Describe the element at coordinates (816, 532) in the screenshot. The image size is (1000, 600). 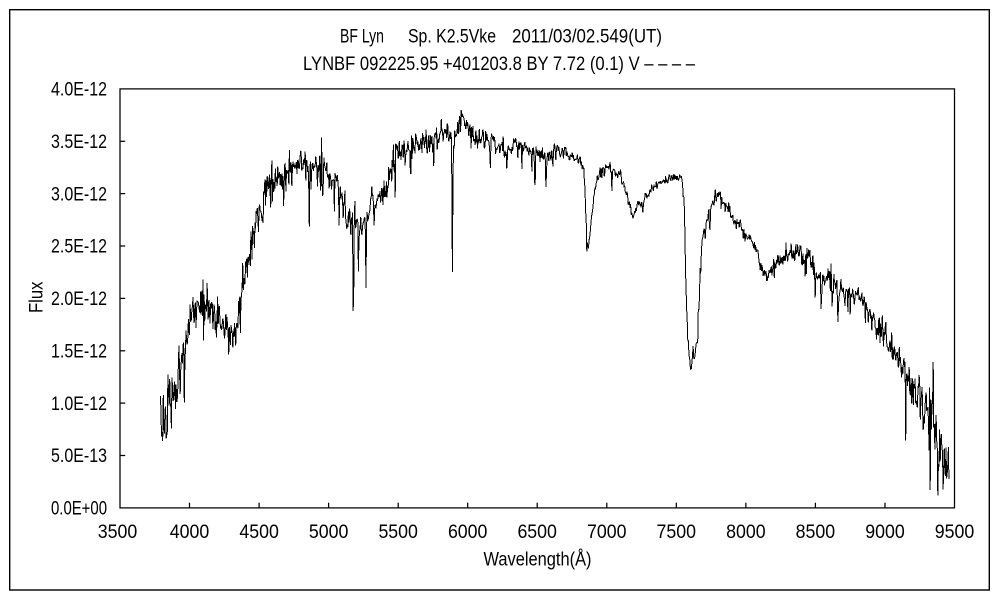
I see `svg-text: 8500` at that location.